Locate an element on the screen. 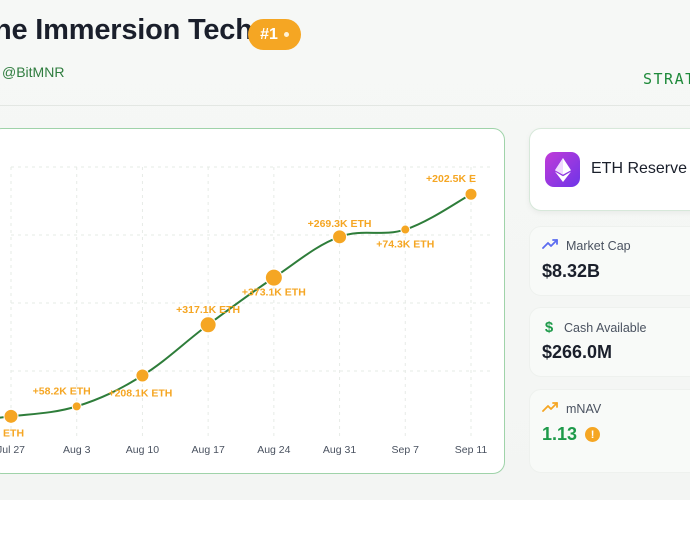 The width and height of the screenshot is (690, 550). data-label: +317.1K ETH is located at coordinates (208, 310).